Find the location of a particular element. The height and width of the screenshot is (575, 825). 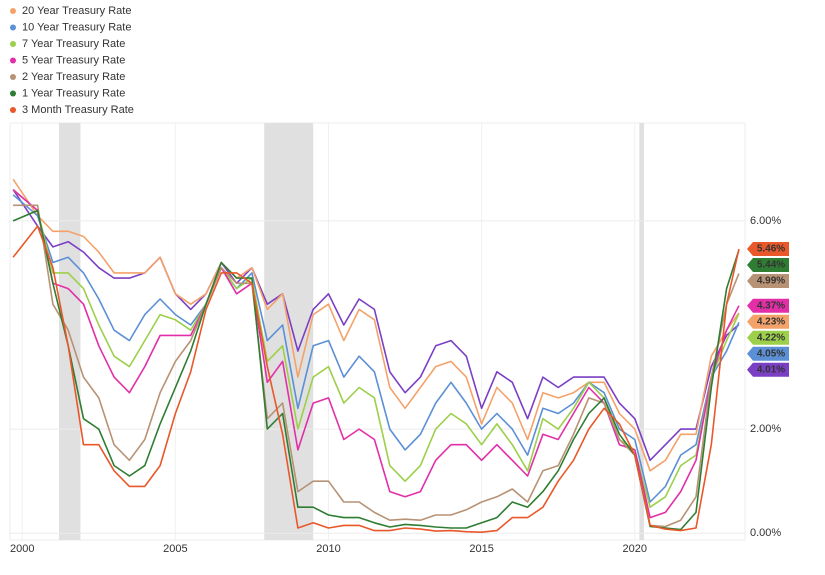

x-tick-label: 2010 is located at coordinates (328, 549).